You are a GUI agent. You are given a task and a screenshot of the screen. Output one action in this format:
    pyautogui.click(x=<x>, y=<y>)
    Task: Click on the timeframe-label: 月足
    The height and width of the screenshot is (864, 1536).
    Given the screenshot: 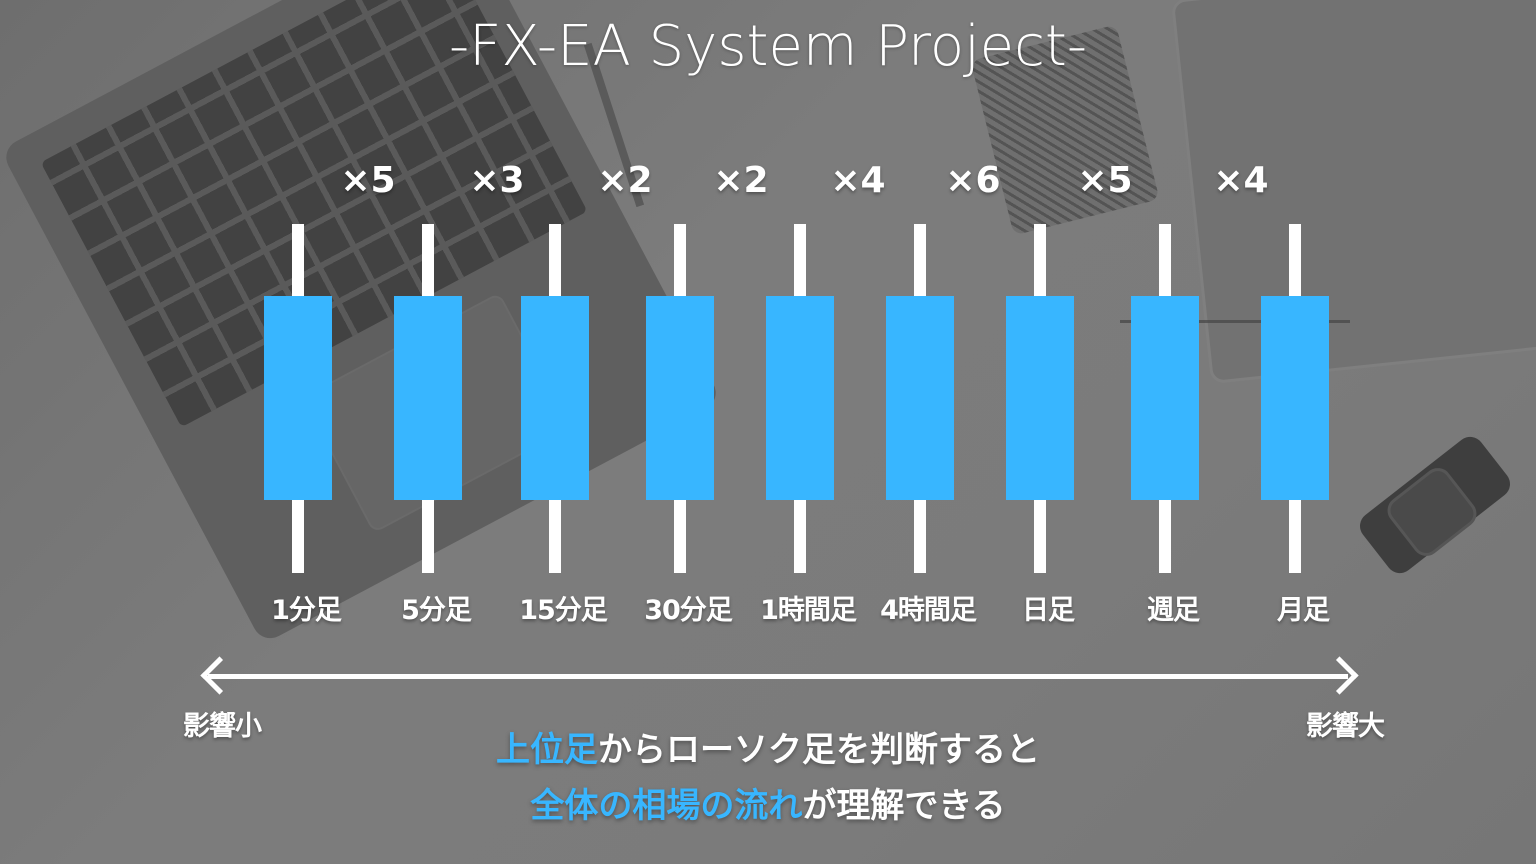 What is the action you would take?
    pyautogui.click(x=1303, y=610)
    